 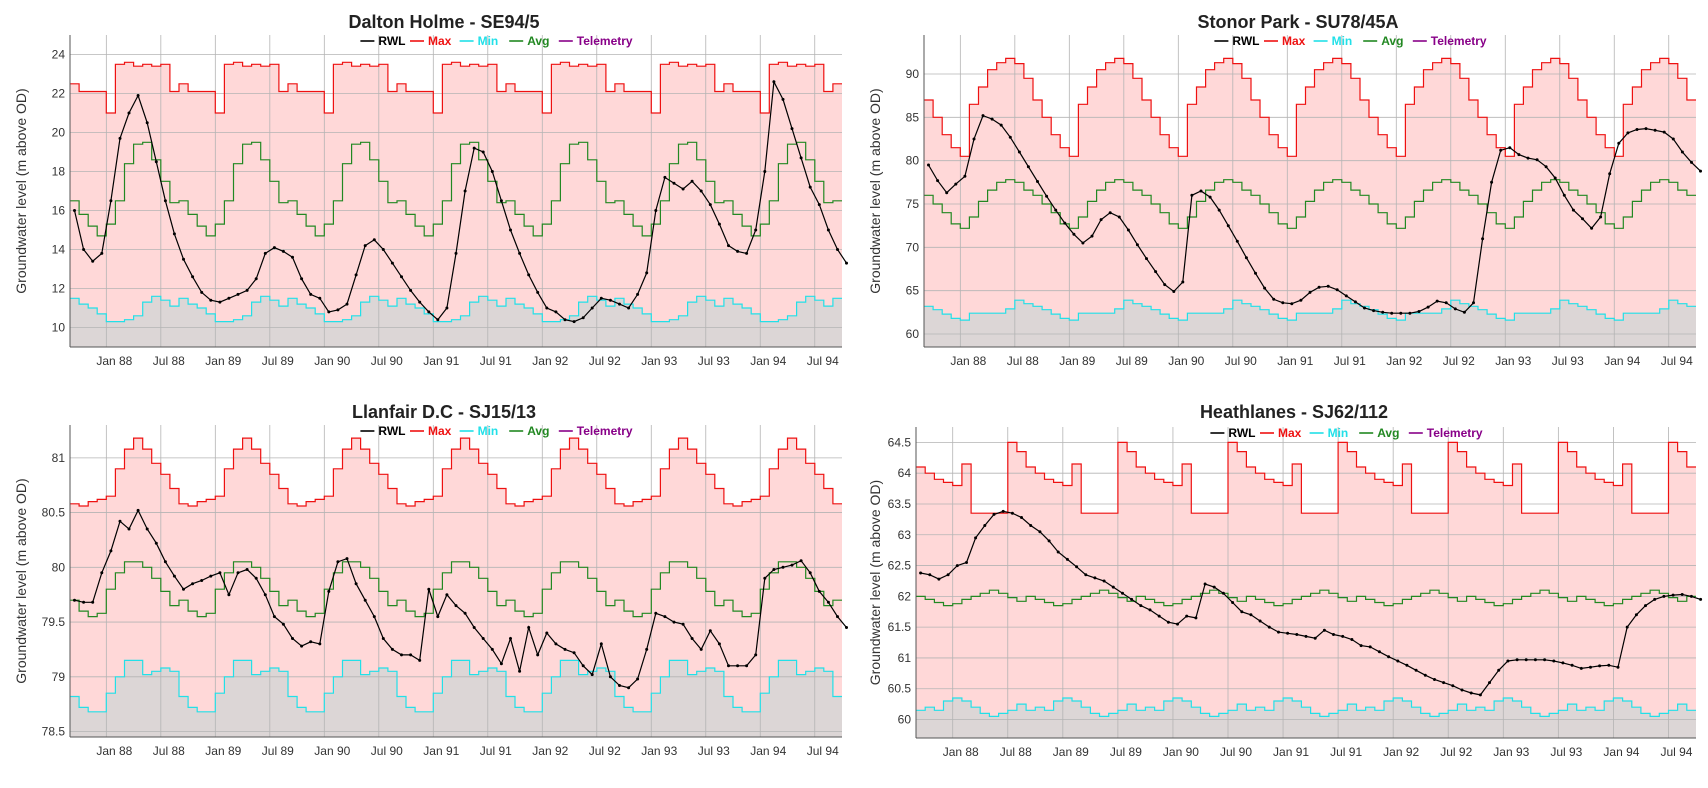 I want to click on legend-entry: Min, so click(x=1338, y=433).